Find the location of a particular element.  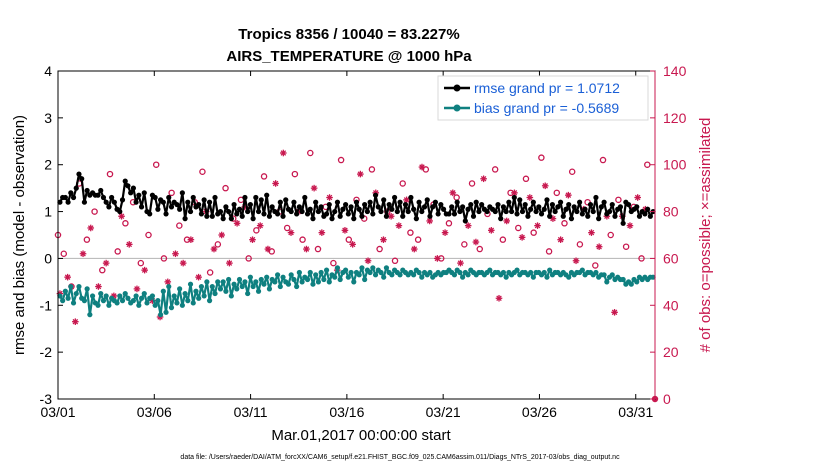

y-tick-label: -2 is located at coordinates (46, 352).